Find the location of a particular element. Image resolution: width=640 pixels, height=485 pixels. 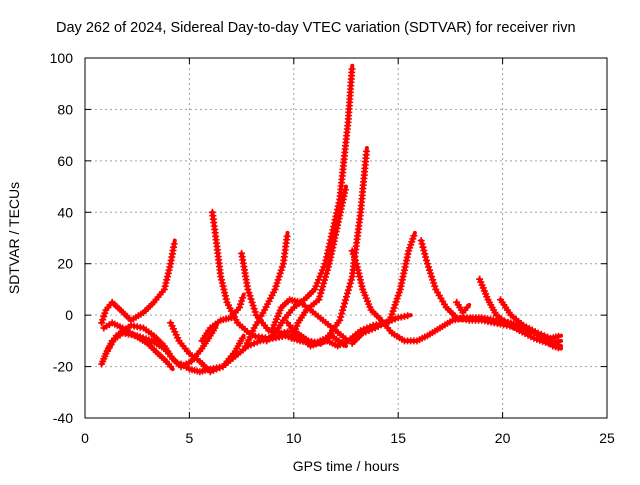

y-tick-label: -20 is located at coordinates (63, 367).